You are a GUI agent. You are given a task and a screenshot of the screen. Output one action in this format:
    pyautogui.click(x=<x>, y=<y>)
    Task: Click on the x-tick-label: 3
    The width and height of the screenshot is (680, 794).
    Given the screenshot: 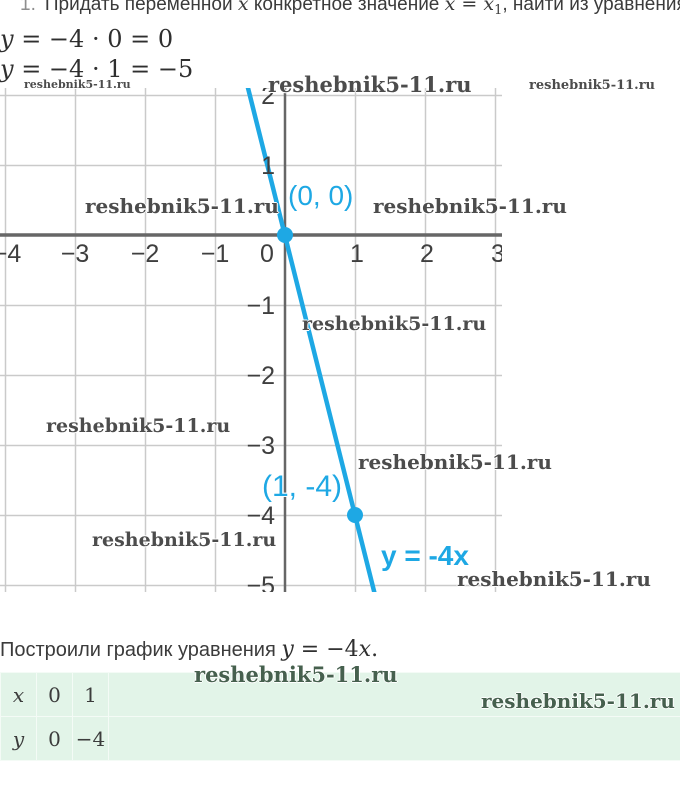 What is the action you would take?
    pyautogui.click(x=496, y=254)
    